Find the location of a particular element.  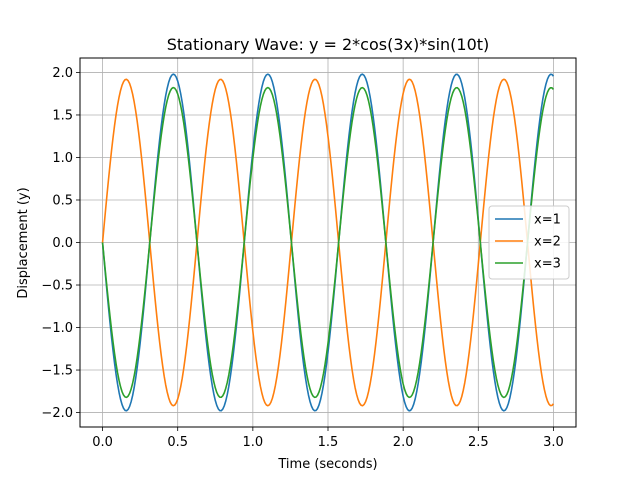

y-axis-label: Displacement (y) is located at coordinates (23, 242).